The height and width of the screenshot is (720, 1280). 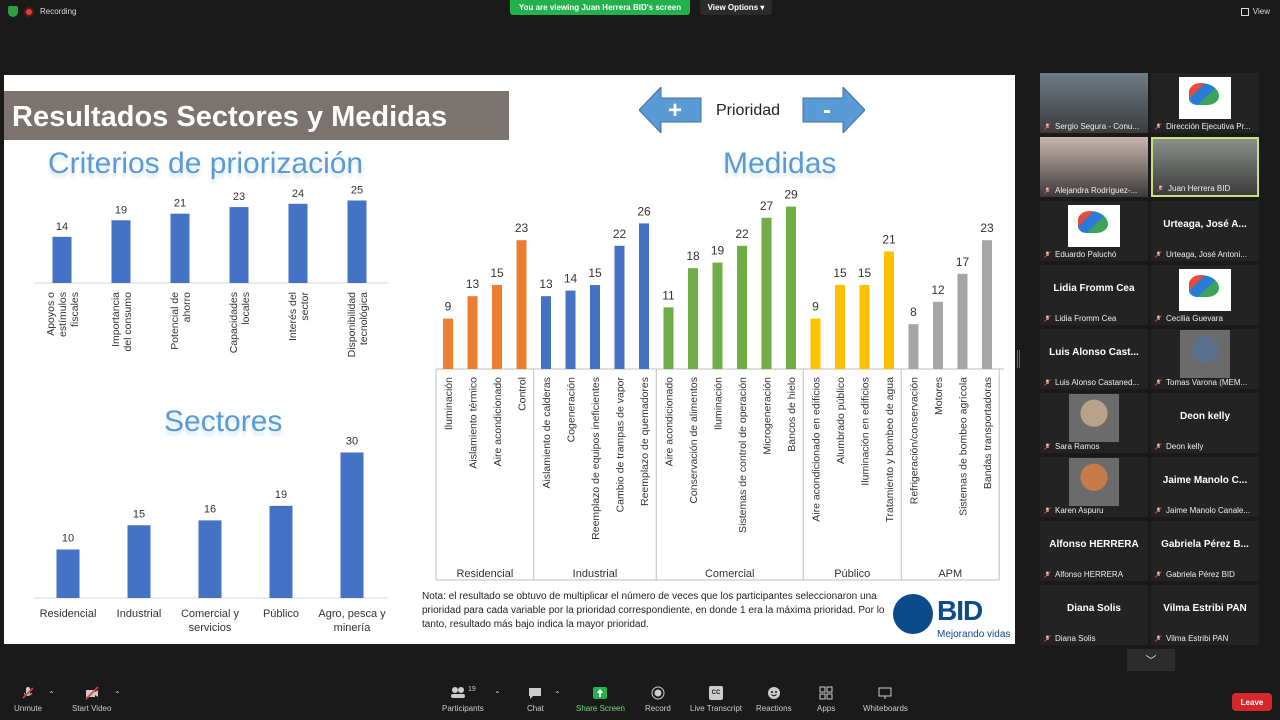 I want to click on whiteboards-button: Whiteboards, so click(x=885, y=699).